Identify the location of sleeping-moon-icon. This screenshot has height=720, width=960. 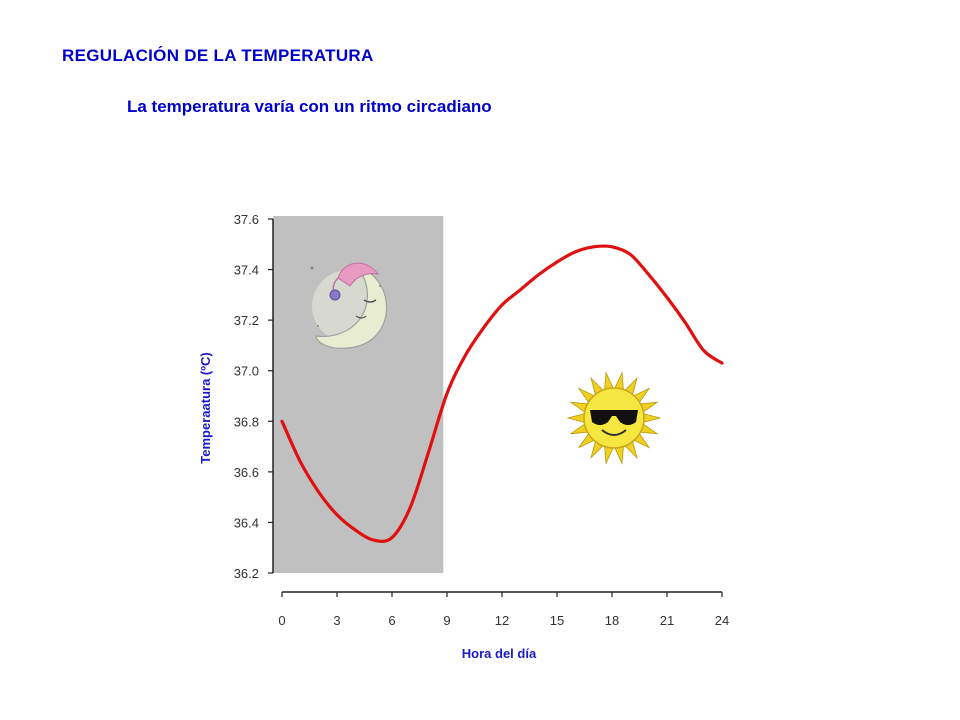
(349, 305).